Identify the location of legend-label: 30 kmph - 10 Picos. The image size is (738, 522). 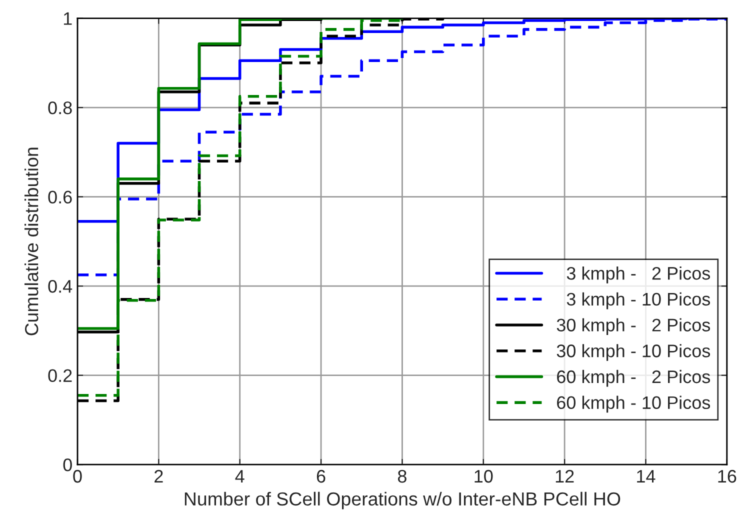
(633, 352).